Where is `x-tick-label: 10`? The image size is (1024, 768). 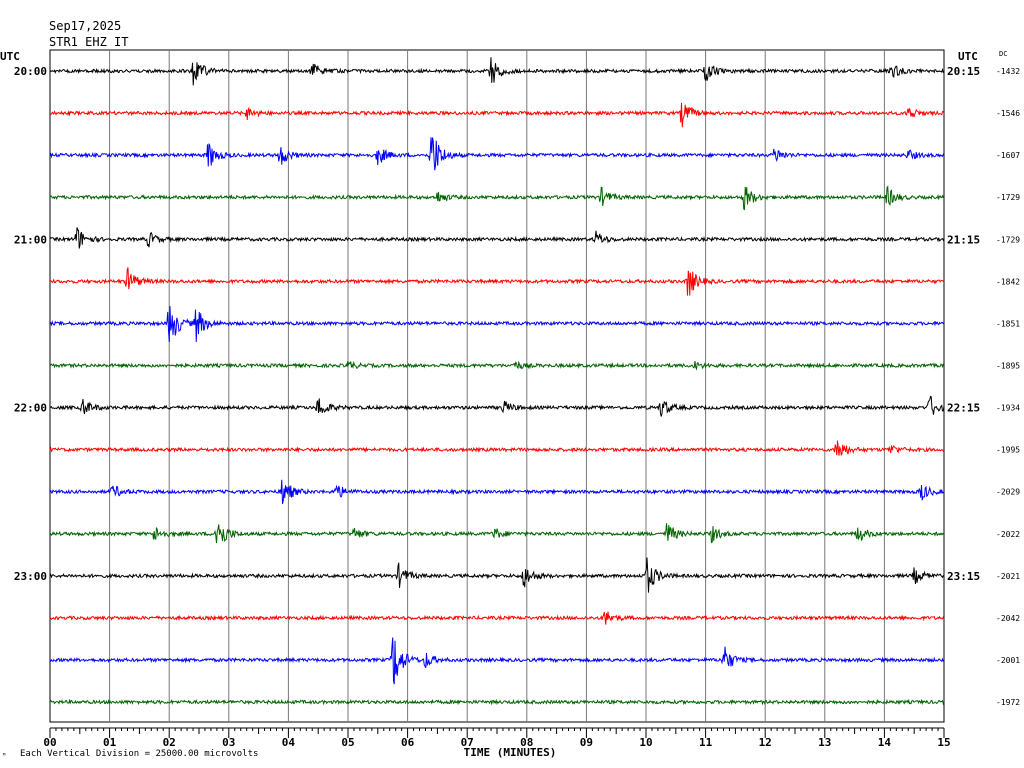 x-tick-label: 10 is located at coordinates (645, 742).